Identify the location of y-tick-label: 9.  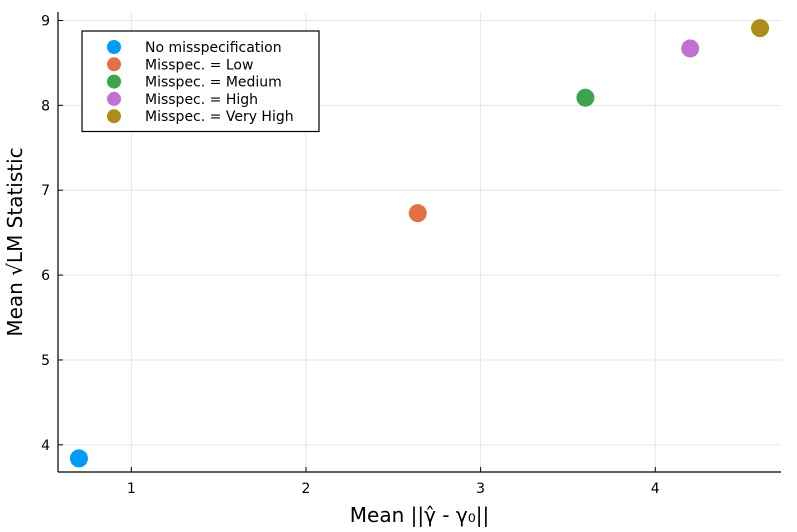
(45, 21).